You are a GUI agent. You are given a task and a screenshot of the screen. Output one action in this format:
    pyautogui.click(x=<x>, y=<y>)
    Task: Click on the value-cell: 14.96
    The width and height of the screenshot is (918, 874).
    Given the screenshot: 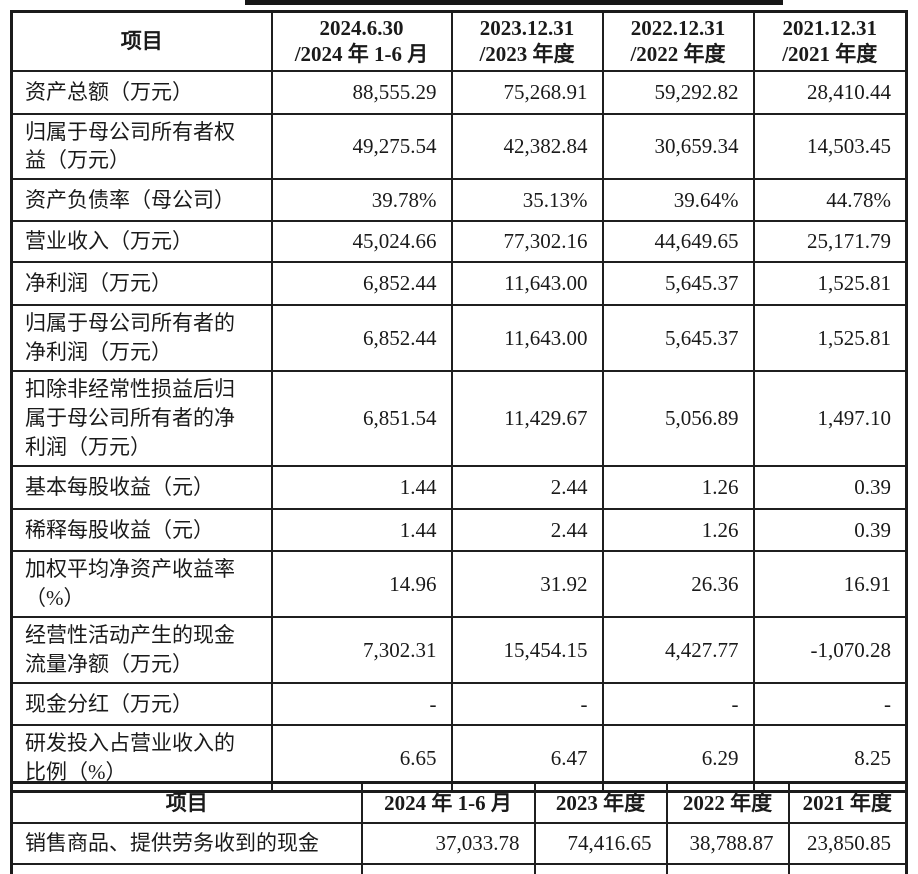 What is the action you would take?
    pyautogui.click(x=361, y=584)
    